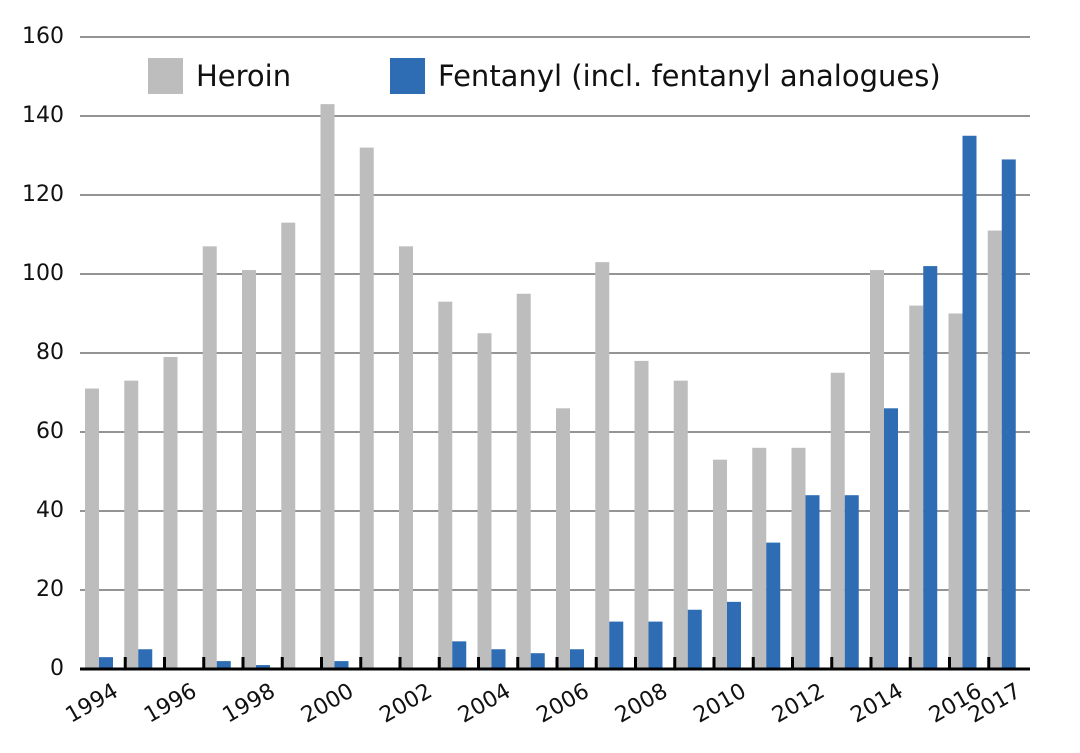 This screenshot has width=1080, height=753. Describe the element at coordinates (327, 704) in the screenshot. I see `x-tick-label: 2000` at that location.